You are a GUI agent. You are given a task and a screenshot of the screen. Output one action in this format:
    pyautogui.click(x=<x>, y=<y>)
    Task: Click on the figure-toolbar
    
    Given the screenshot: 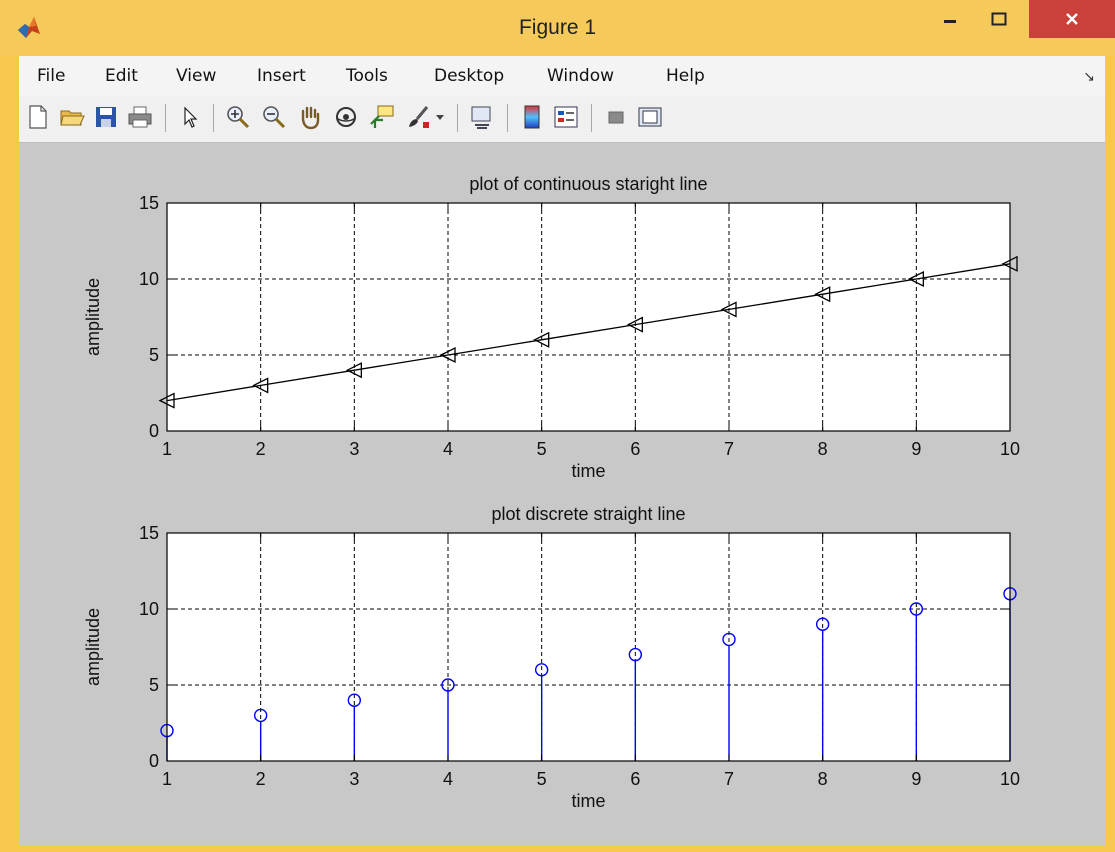 What is the action you would take?
    pyautogui.click(x=562, y=119)
    